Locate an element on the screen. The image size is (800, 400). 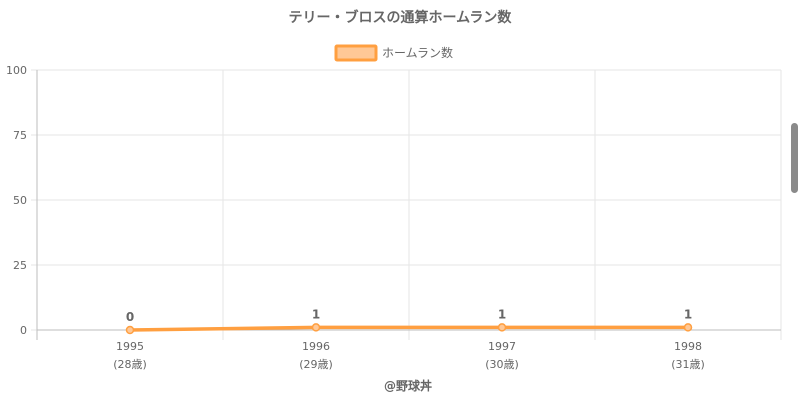
x-tick-label-1996: 1996 is located at coordinates (316, 346).